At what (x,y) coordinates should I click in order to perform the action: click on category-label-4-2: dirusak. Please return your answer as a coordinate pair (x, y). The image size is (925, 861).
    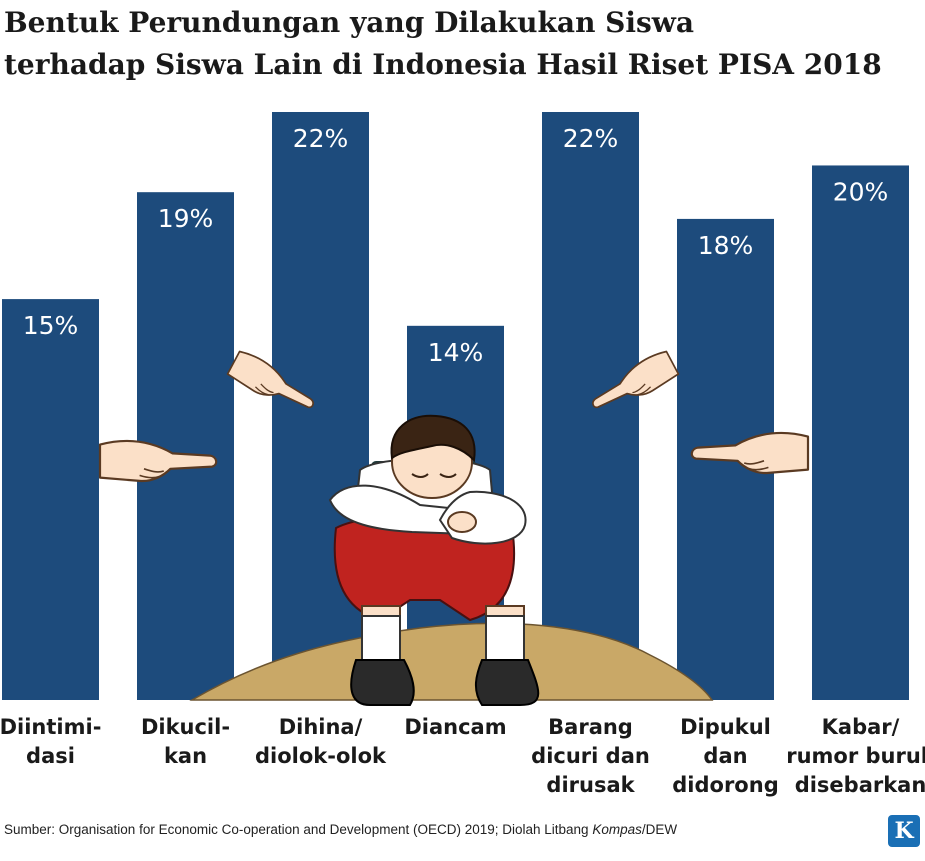
    Looking at the image, I should click on (590, 785).